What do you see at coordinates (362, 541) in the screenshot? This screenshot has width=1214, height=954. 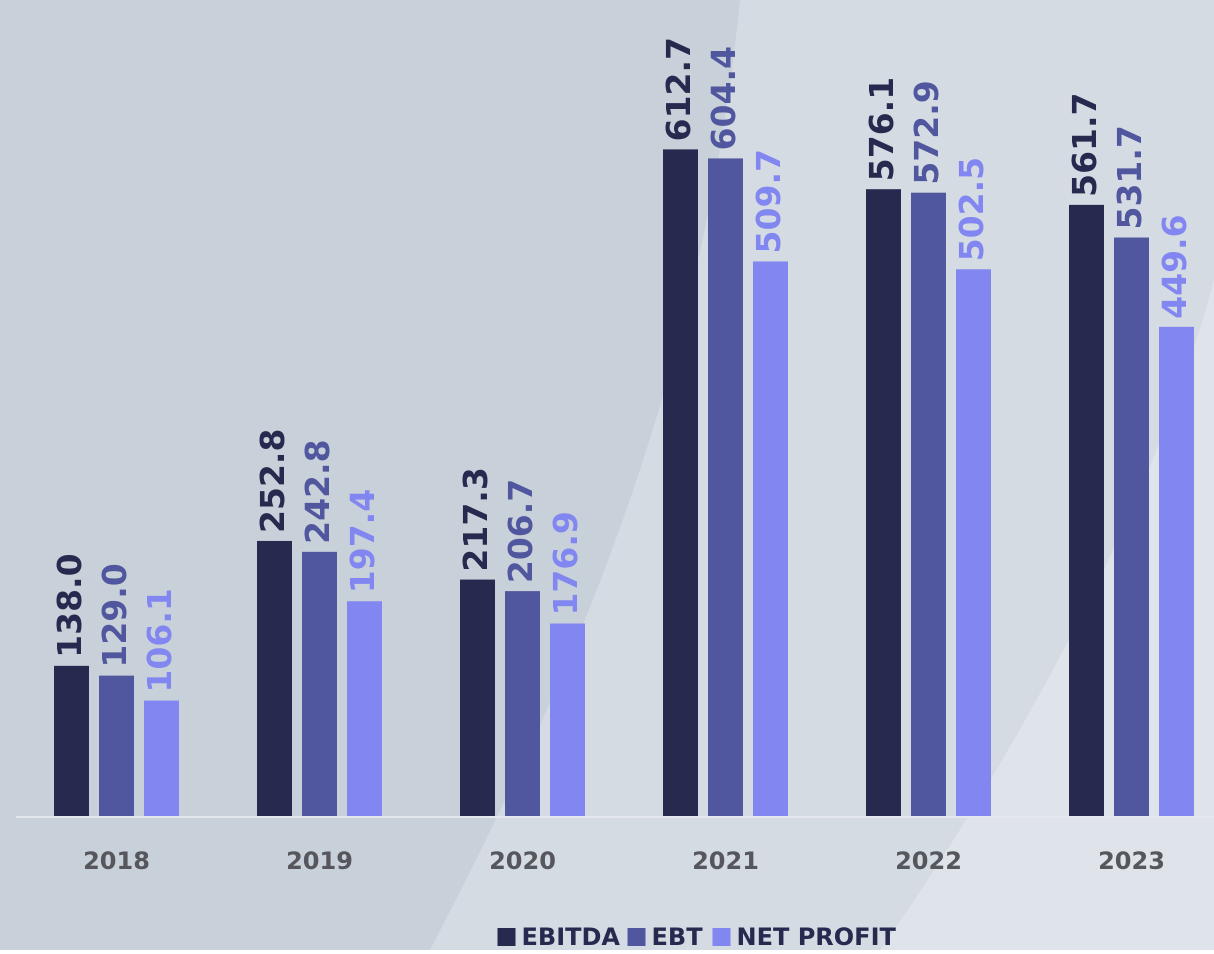 I see `value-label: 197.4` at bounding box center [362, 541].